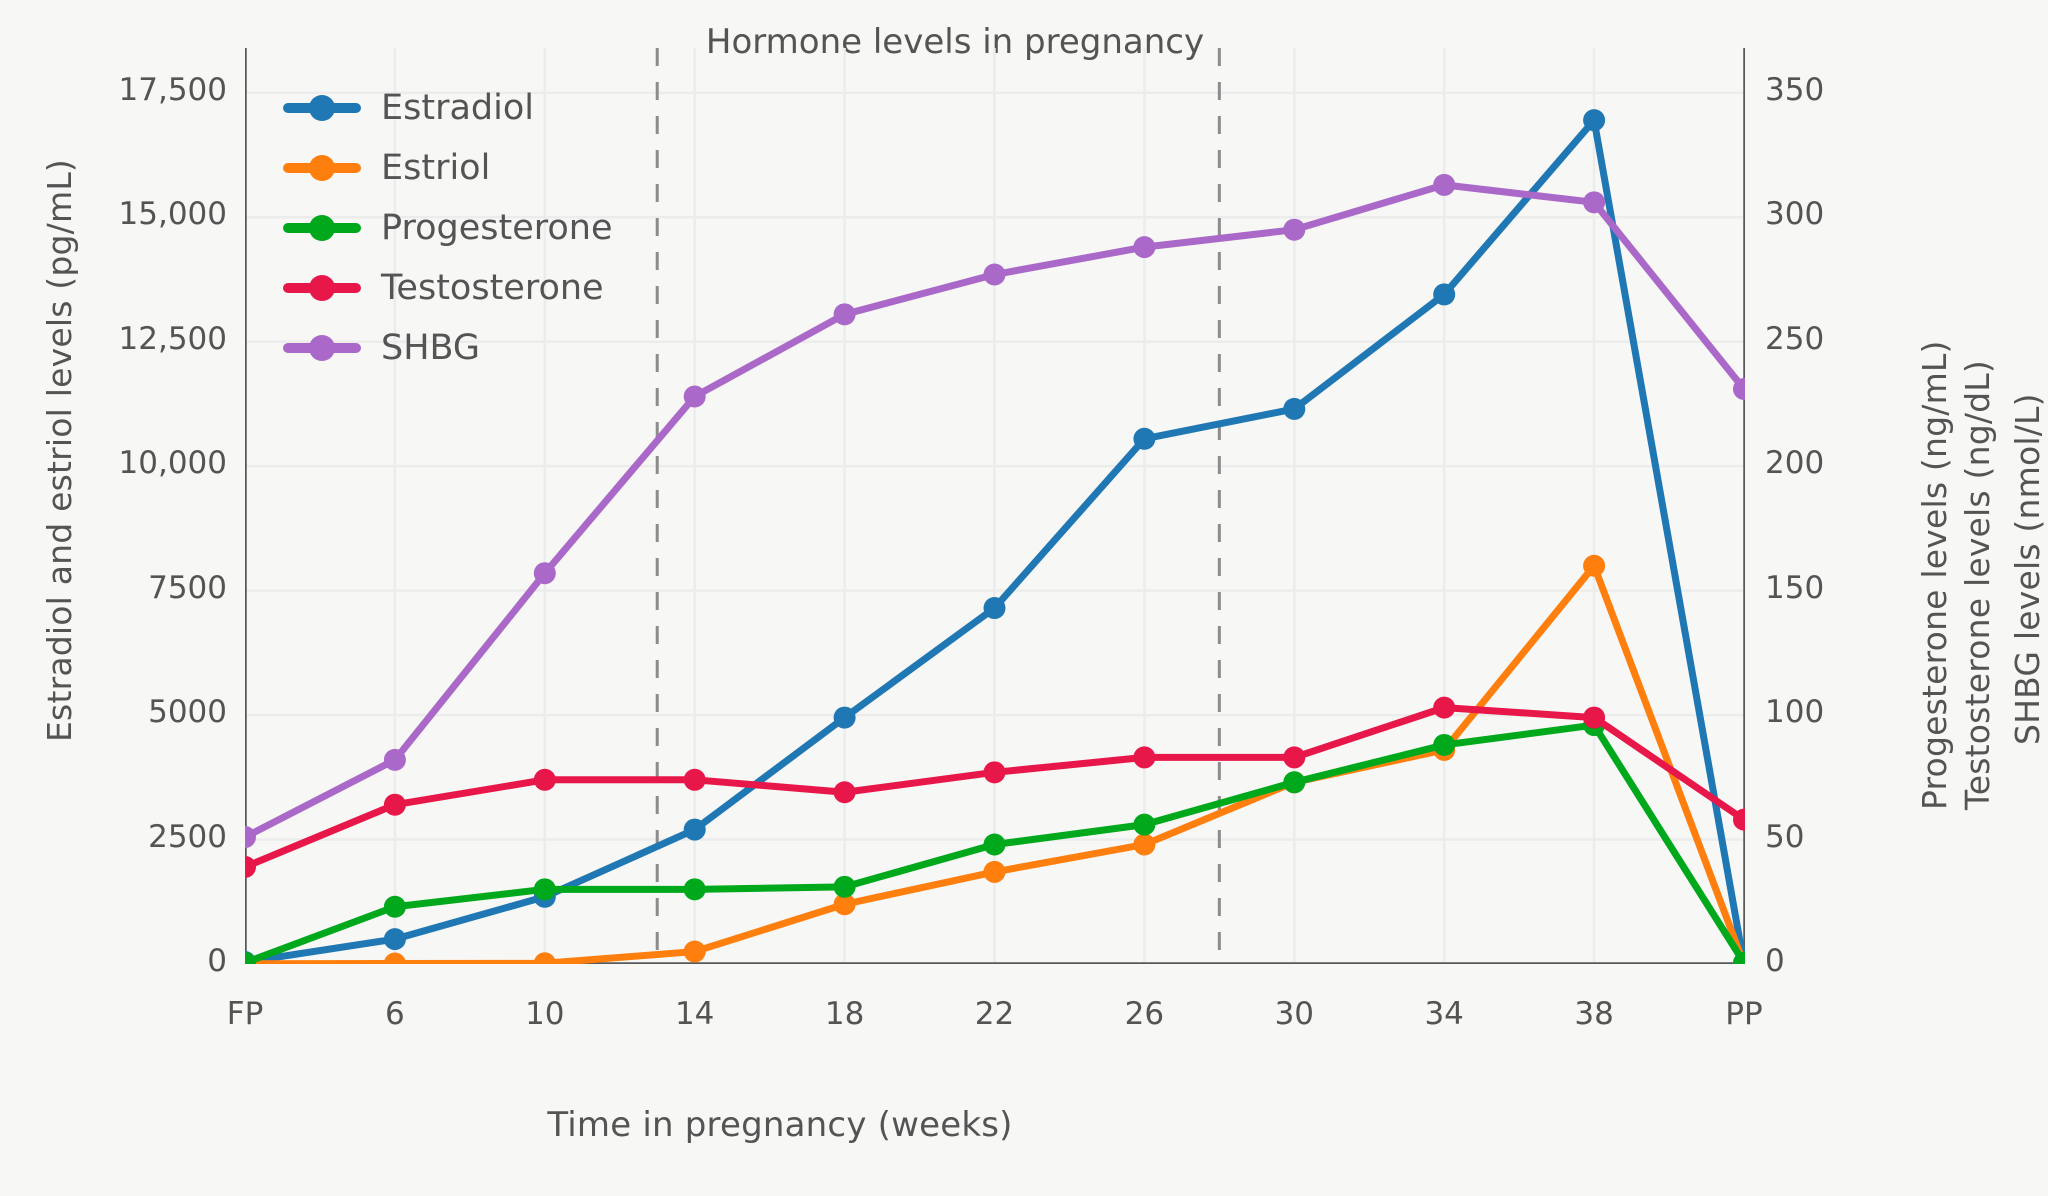  I want to click on legend-item-estriol: Estriol, so click(448, 168).